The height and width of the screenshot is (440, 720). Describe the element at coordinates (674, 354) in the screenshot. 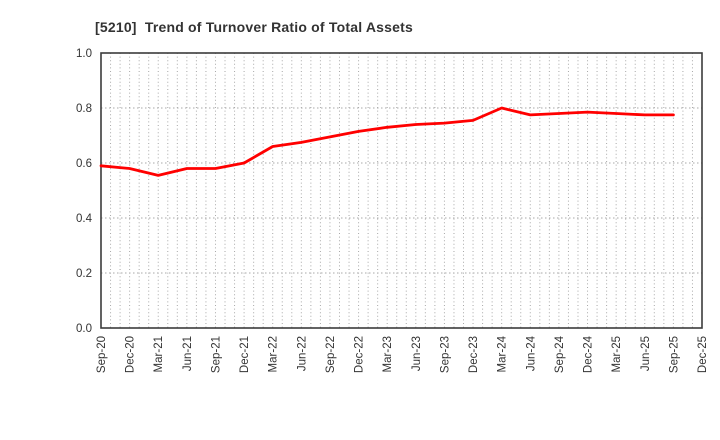

I see `x-tick-label: Sep-25` at that location.